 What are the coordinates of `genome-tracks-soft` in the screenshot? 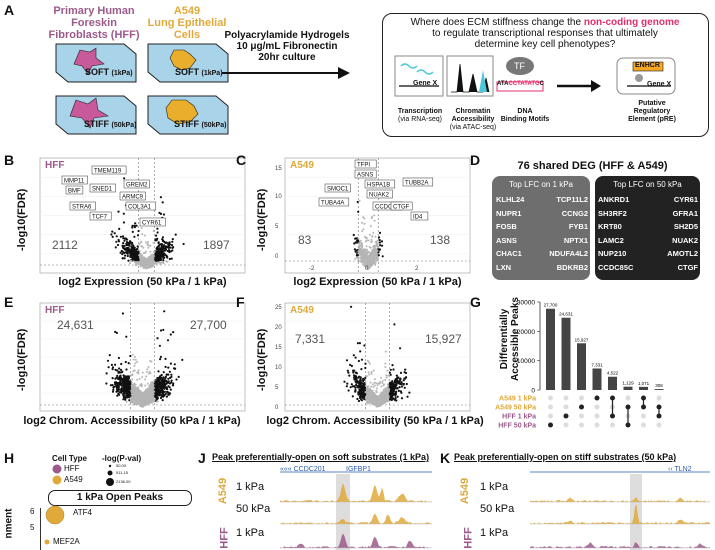 It's located at (356, 510).